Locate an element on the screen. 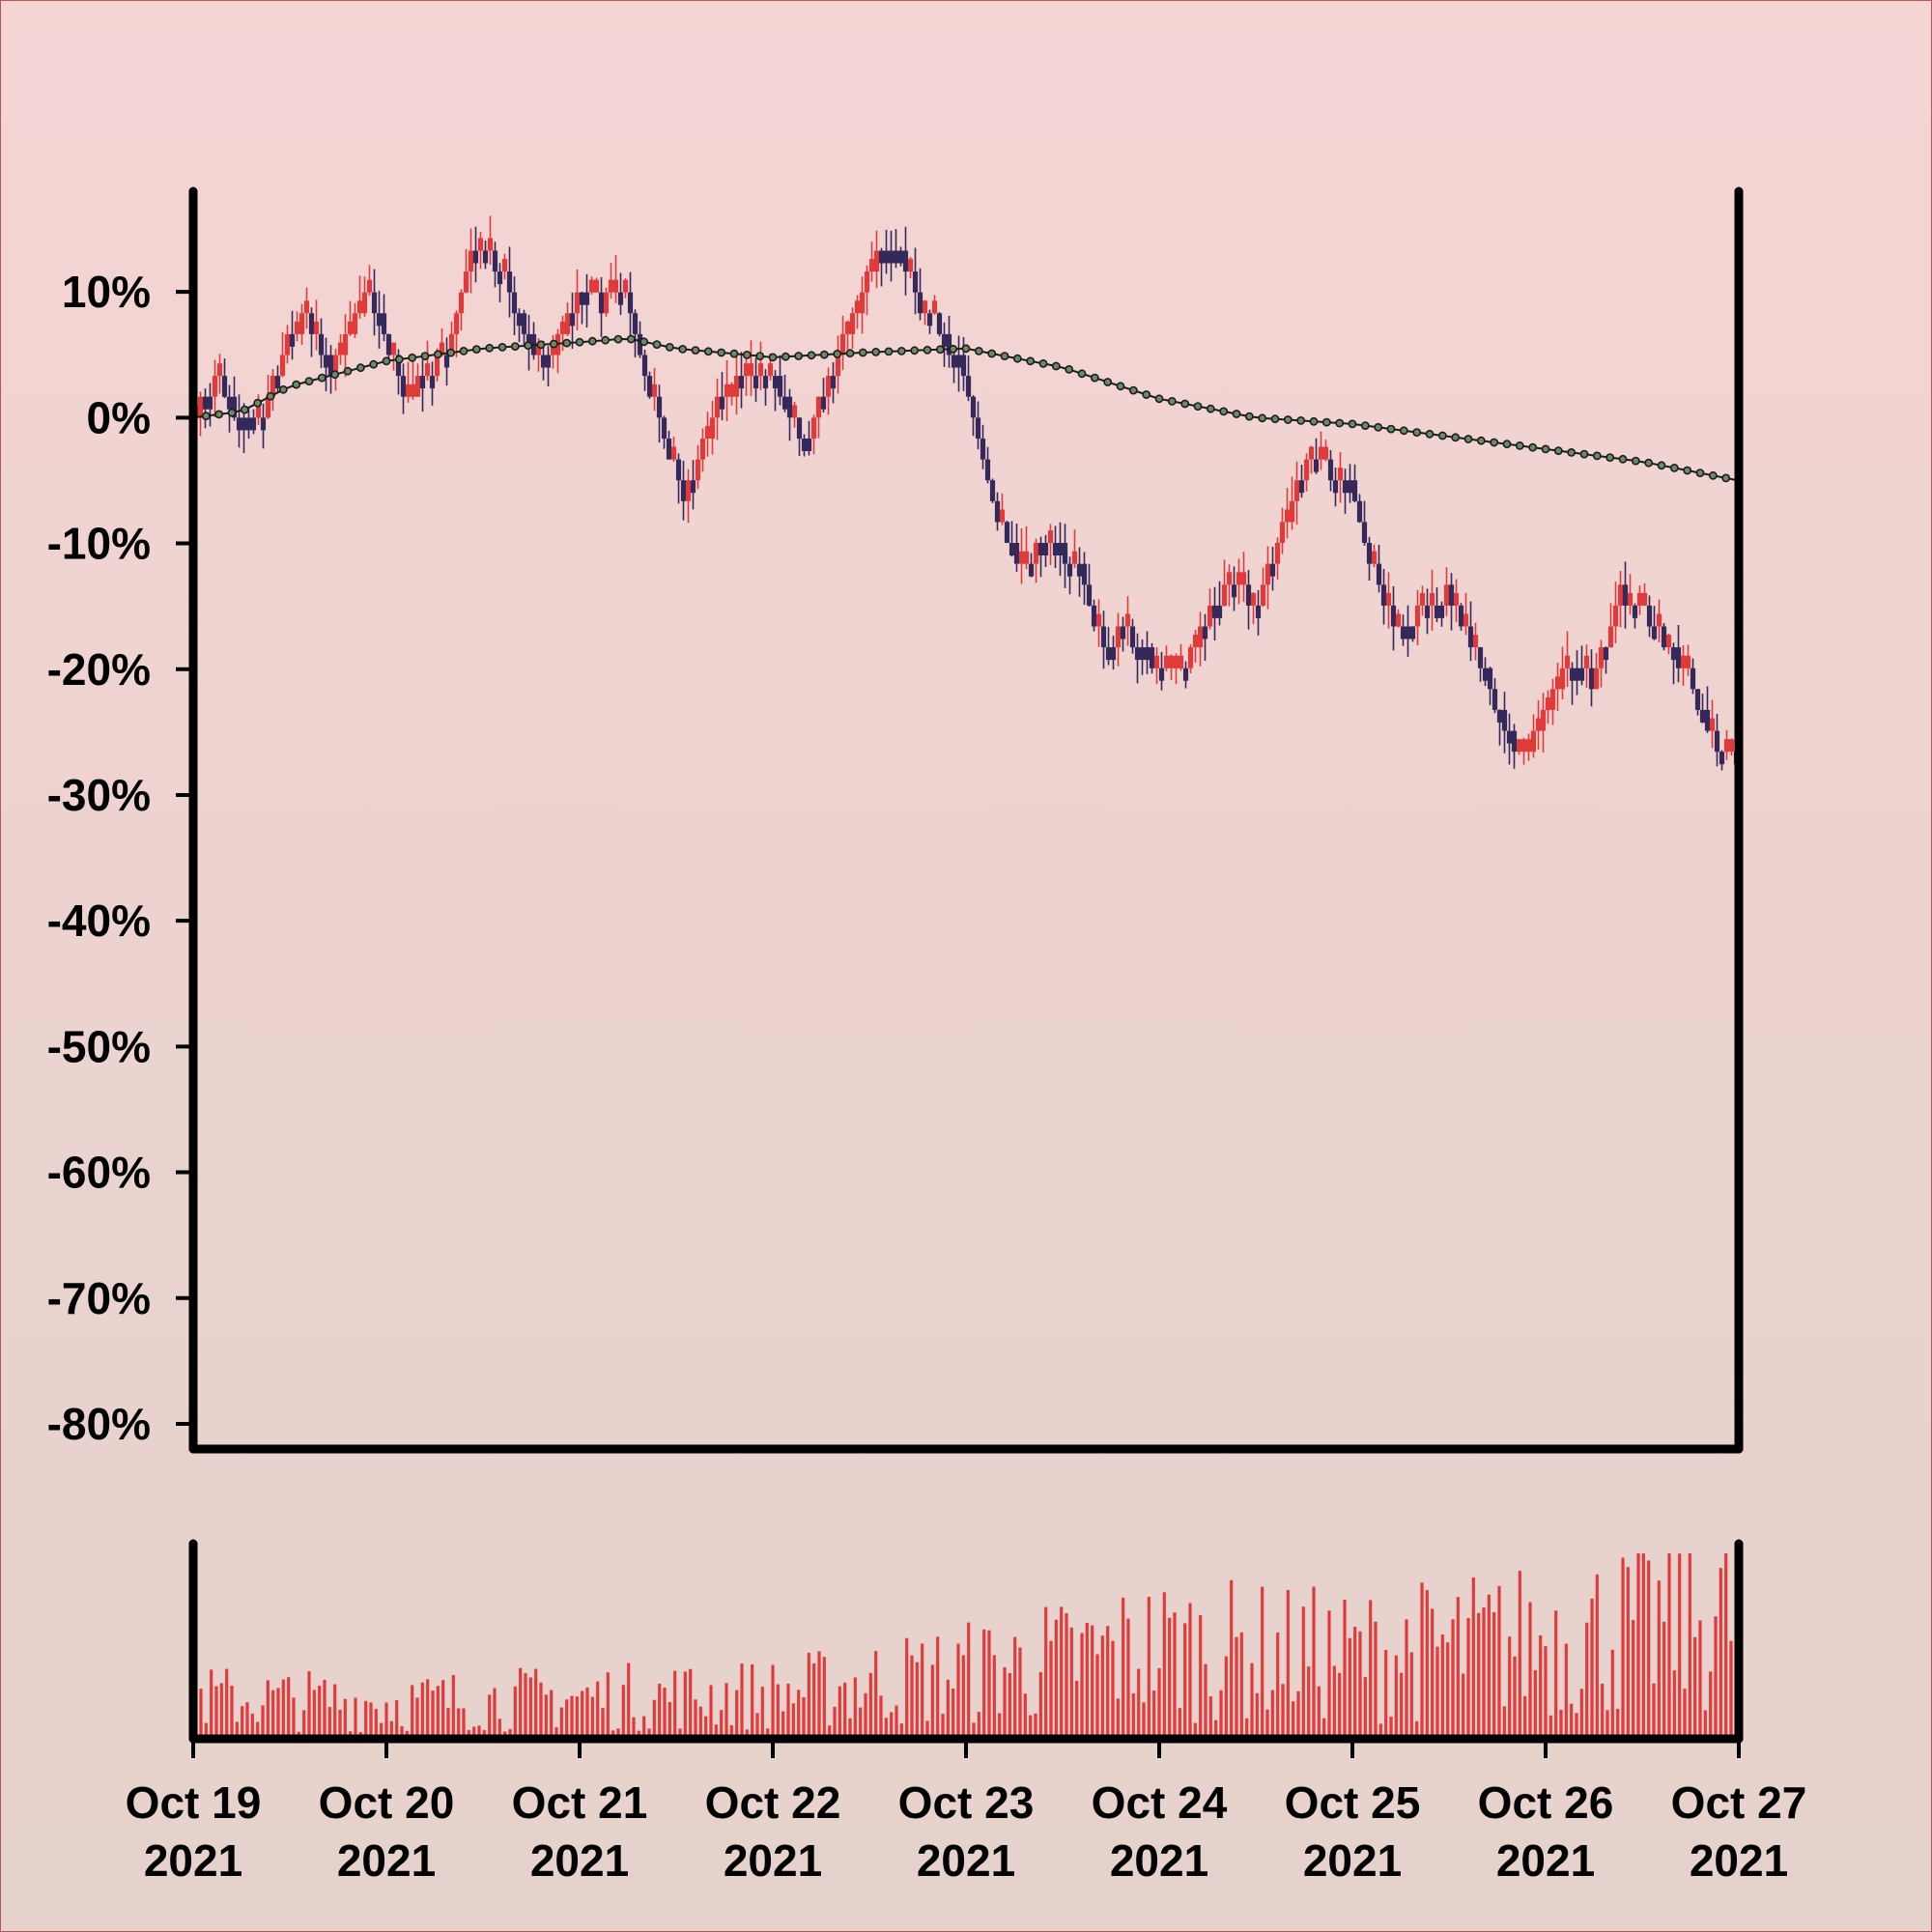  y-tick-label: 0% is located at coordinates (119, 417).